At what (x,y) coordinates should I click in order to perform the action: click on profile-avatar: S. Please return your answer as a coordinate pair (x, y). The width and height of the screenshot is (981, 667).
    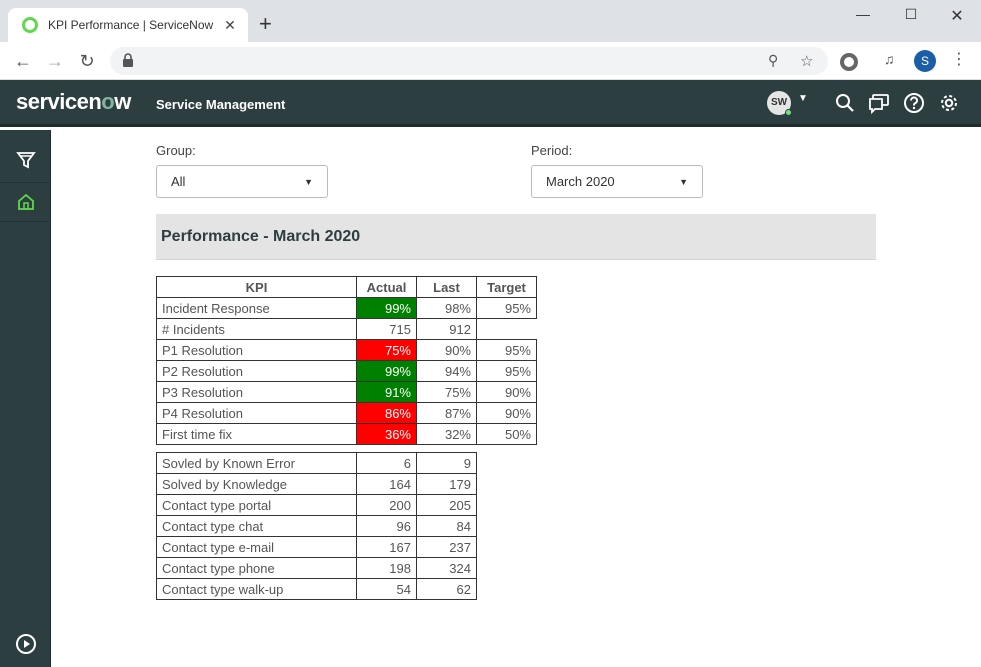
    Looking at the image, I should click on (925, 61).